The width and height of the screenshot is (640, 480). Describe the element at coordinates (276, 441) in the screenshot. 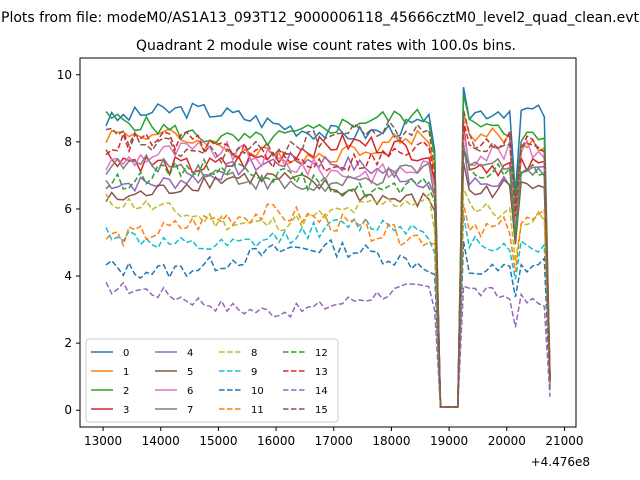

I see `x-tick-label: 16000` at that location.